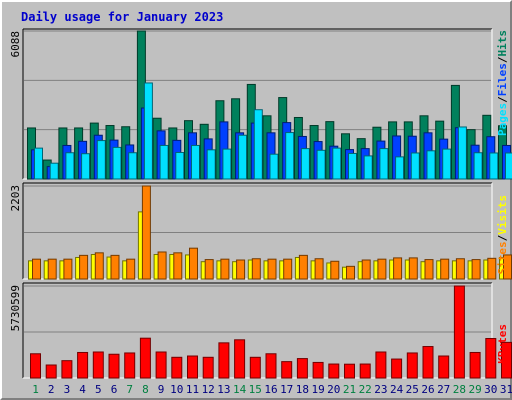 This screenshot has width=512, height=400. What do you see at coordinates (317, 389) in the screenshot?
I see `x-tick-label: 19` at bounding box center [317, 389].